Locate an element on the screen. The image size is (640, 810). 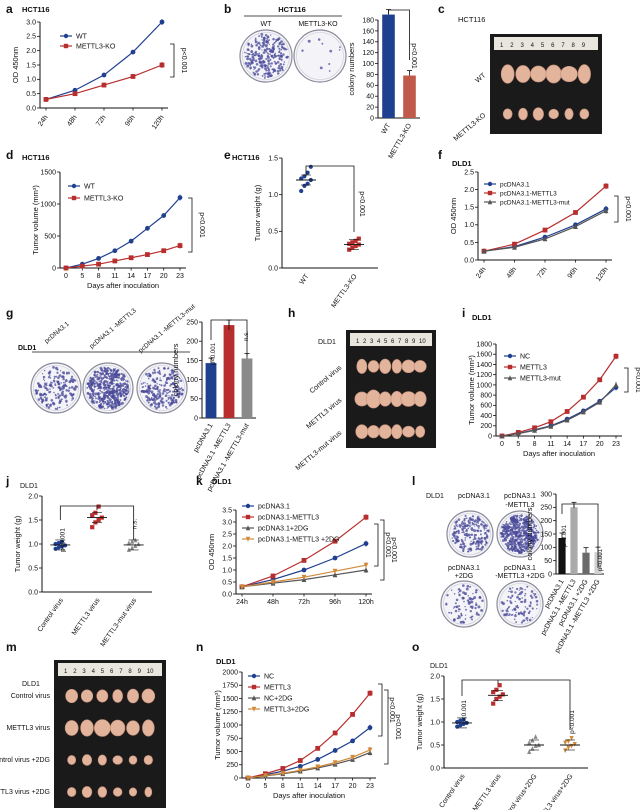
data-point-n is located at coordinates (318, 767).